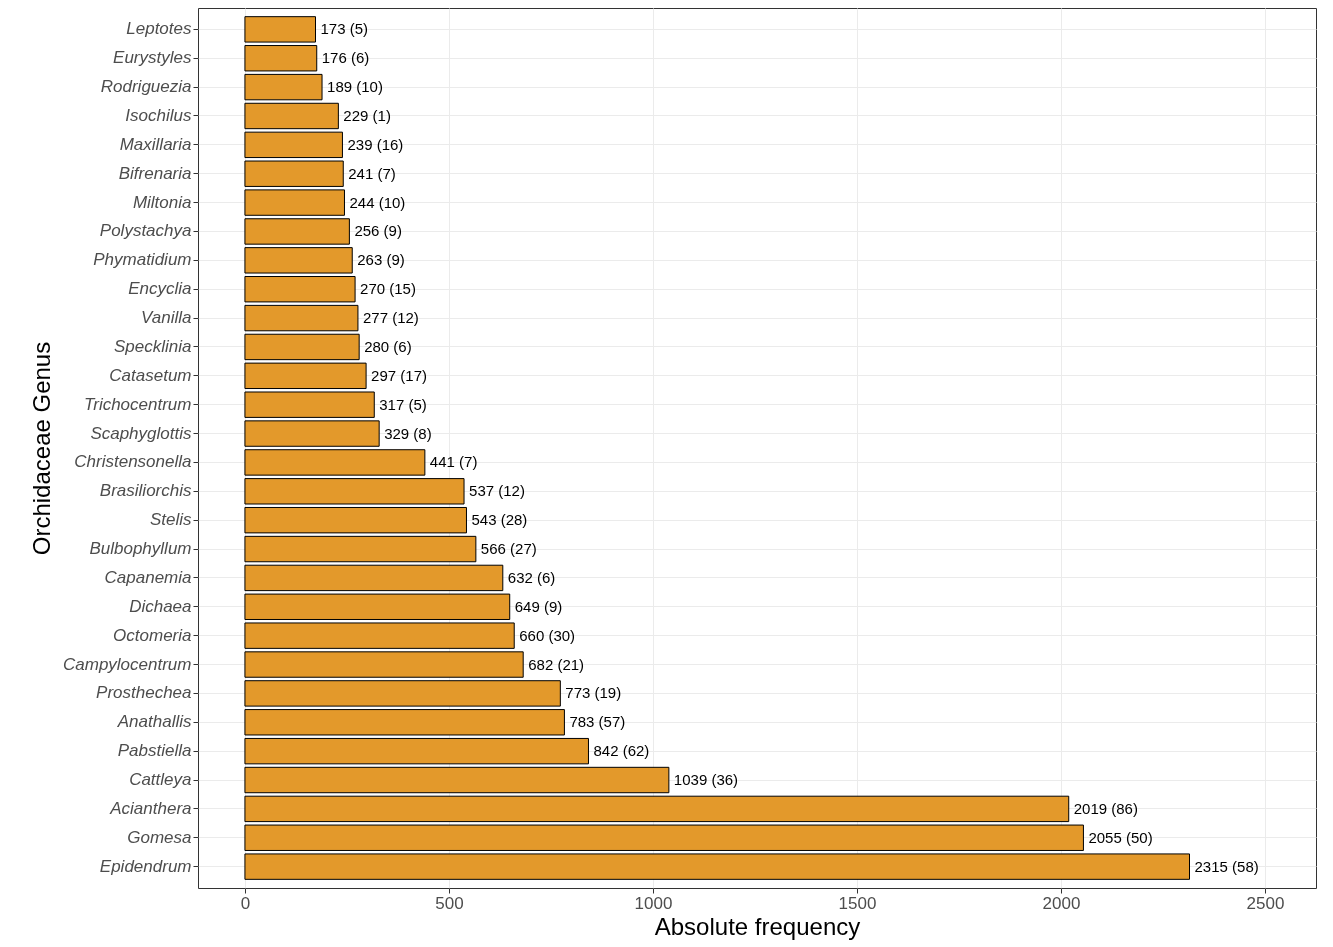  Describe the element at coordinates (531, 577) in the screenshot. I see `data-label: 632 (6)` at that location.